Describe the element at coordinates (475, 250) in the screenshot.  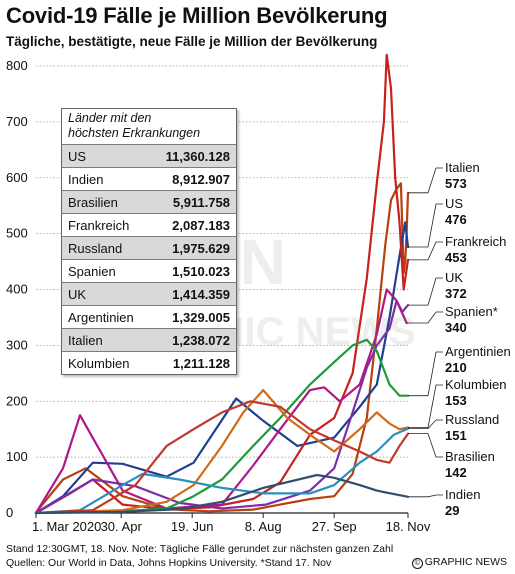
I see `series-label: Frankreich 453` at that location.